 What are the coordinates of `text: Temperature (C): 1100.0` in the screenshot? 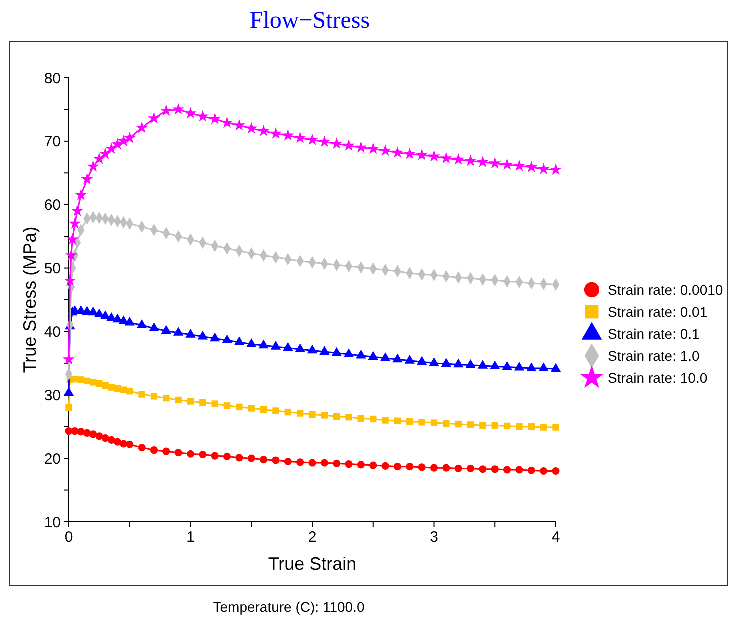 It's located at (289, 607).